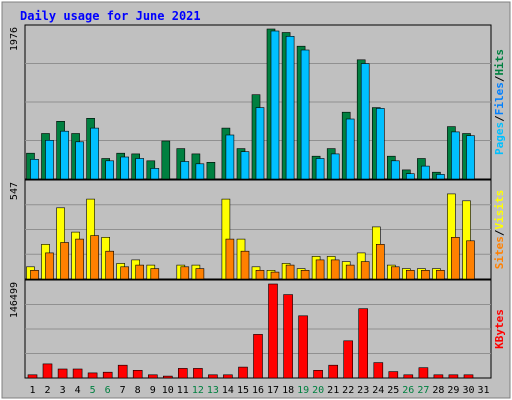 This screenshot has height=400, width=512. I want to click on x-tick-label-26: 26, so click(408, 390).